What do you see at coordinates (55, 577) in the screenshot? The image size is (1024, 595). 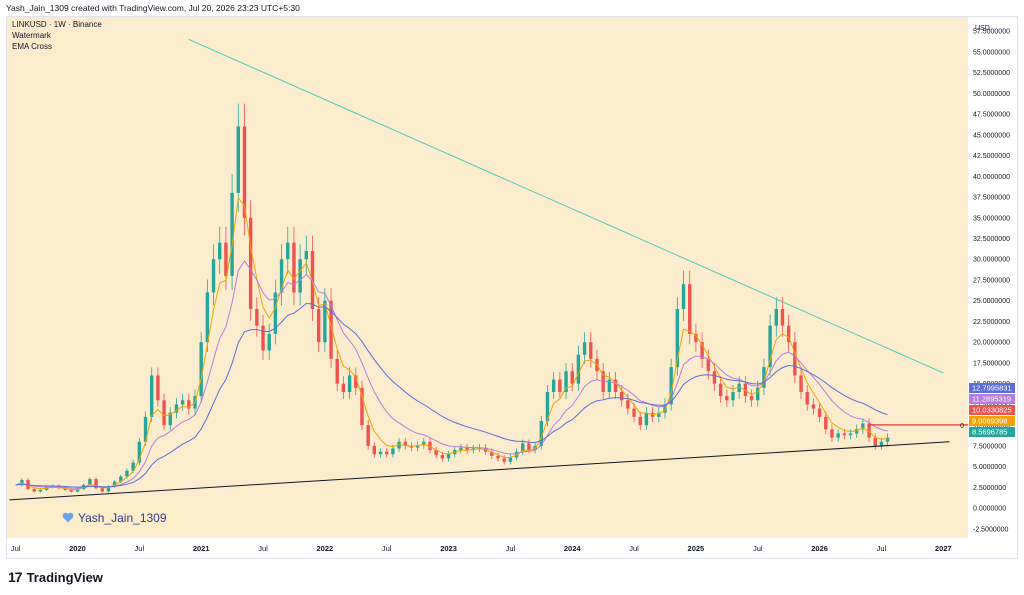 I see `tradingview-logo: 17 TradingView` at bounding box center [55, 577].